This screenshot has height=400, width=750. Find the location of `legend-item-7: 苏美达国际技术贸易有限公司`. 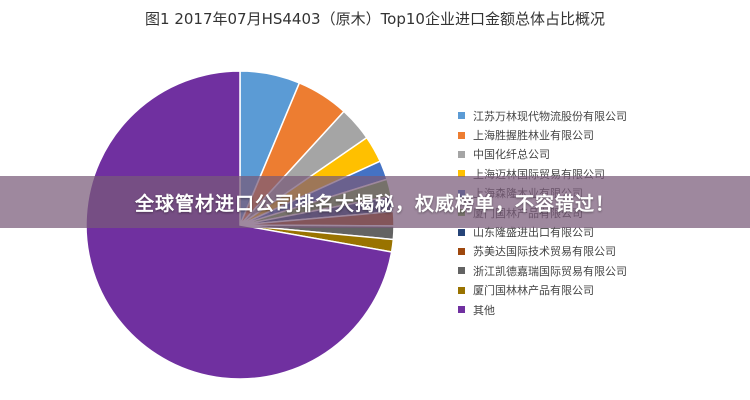

legend-item-7: 苏美达国际技术贸易有限公司 is located at coordinates (598, 251).